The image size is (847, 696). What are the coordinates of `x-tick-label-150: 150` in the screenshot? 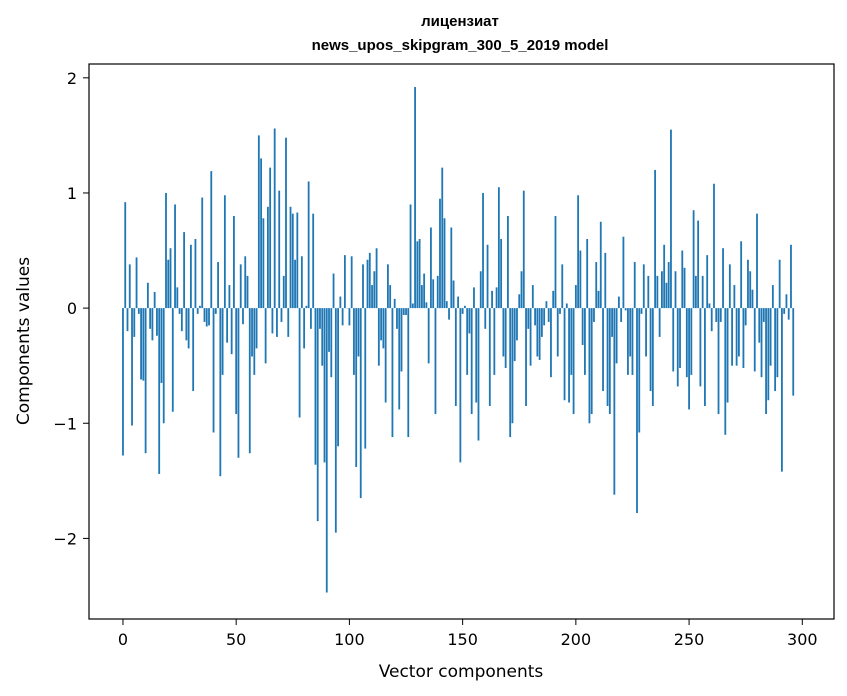 It's located at (462, 639).